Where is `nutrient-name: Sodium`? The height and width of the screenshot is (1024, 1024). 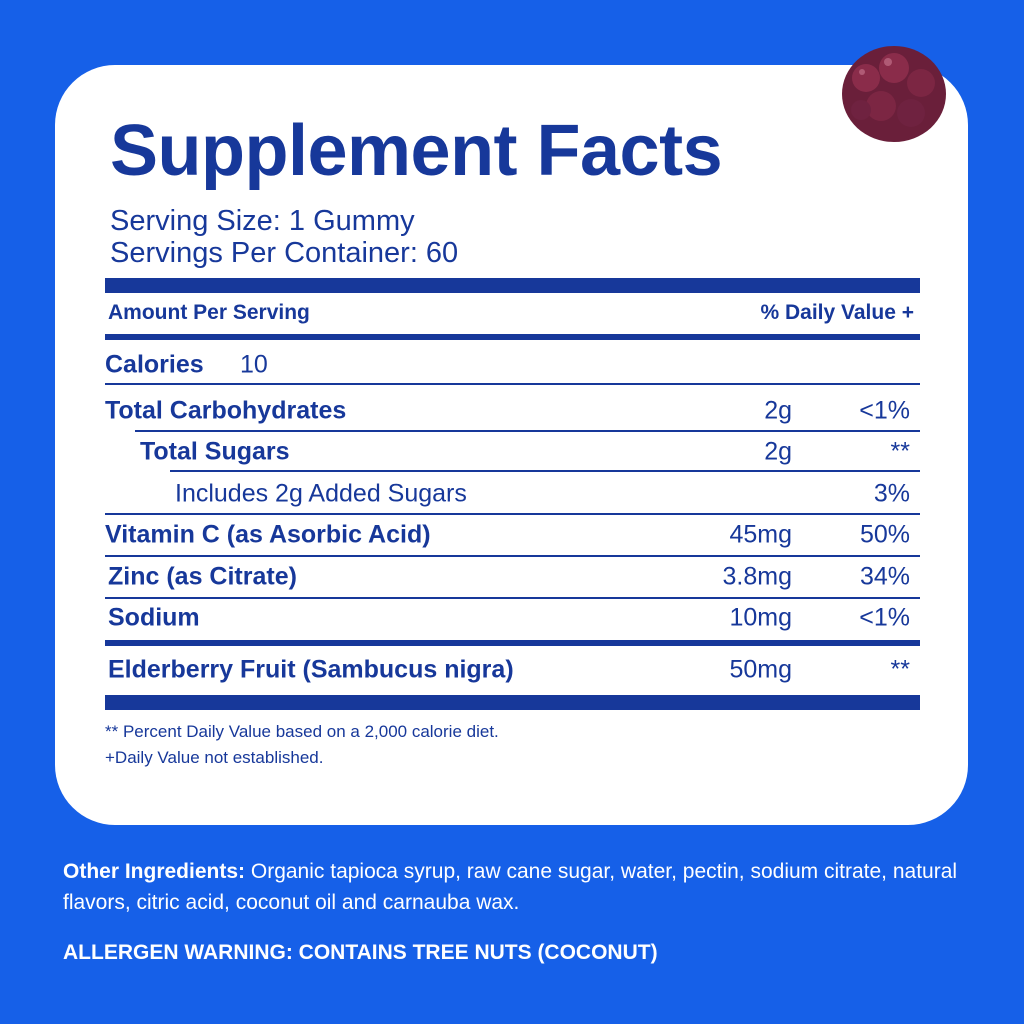
nutrient-name: Sodium is located at coordinates (154, 617).